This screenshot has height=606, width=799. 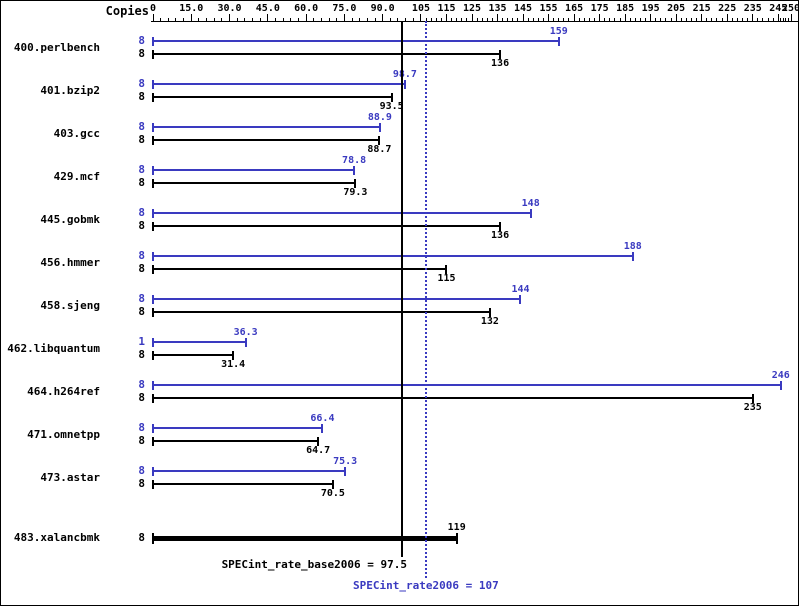 What do you see at coordinates (233, 364) in the screenshot?
I see `base-value-label: 31.4` at bounding box center [233, 364].